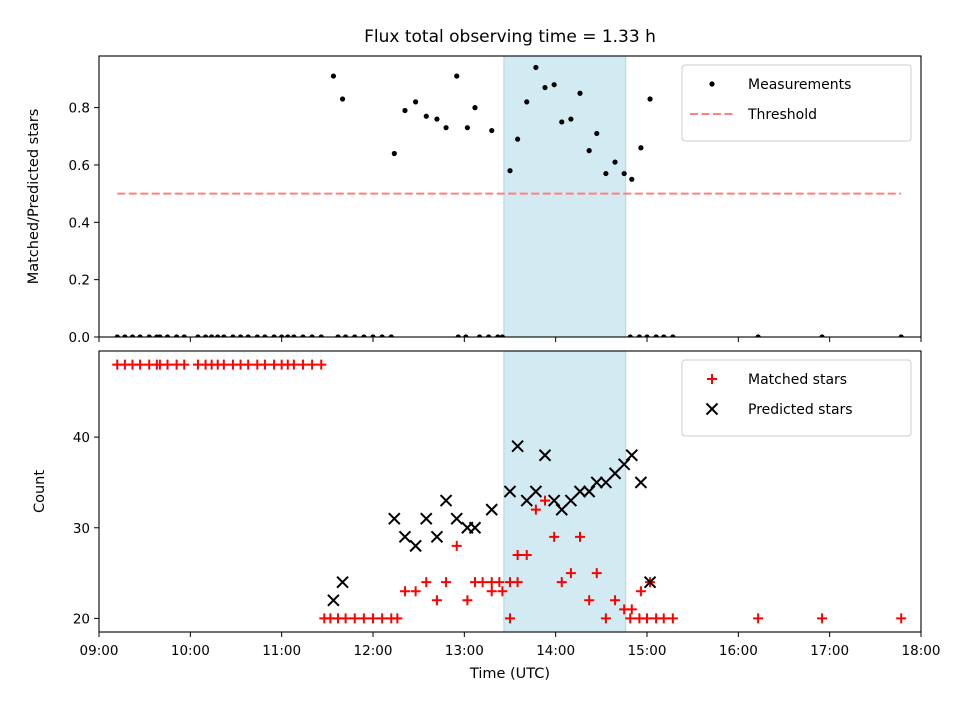  What do you see at coordinates (829, 651) in the screenshot?
I see `x-tick-label: 17:00` at bounding box center [829, 651].